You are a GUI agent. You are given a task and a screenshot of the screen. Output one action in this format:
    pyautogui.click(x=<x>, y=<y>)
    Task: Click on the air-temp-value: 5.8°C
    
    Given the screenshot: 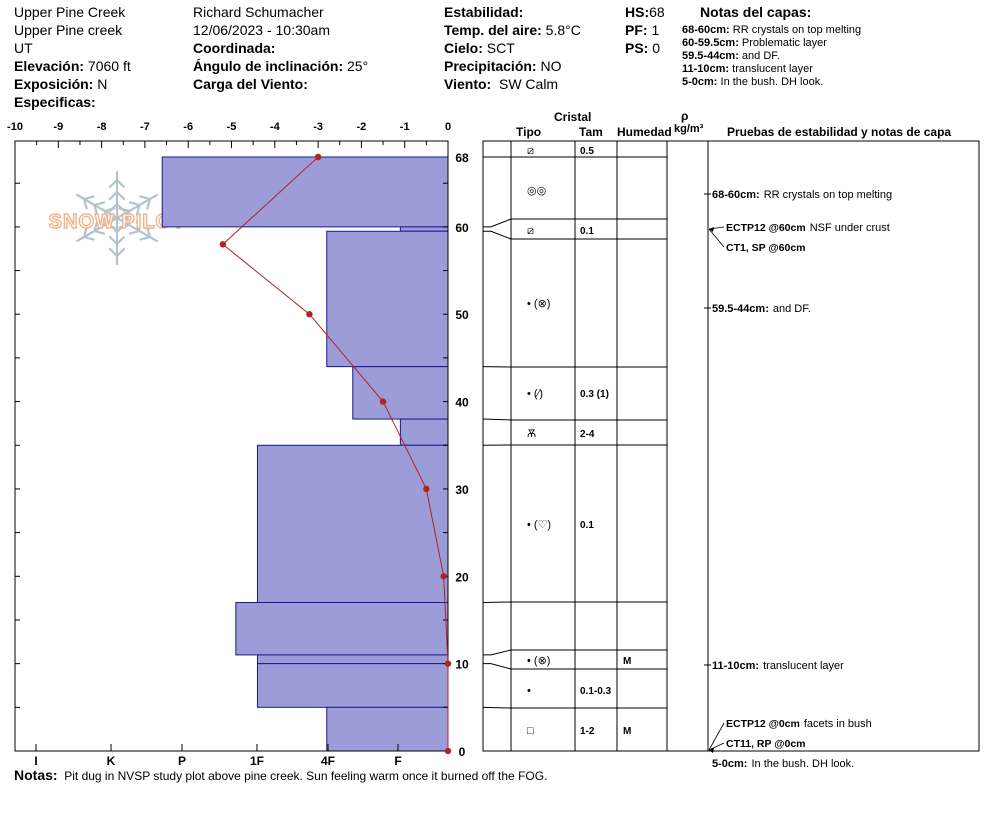 What is the action you would take?
    pyautogui.click(x=563, y=30)
    